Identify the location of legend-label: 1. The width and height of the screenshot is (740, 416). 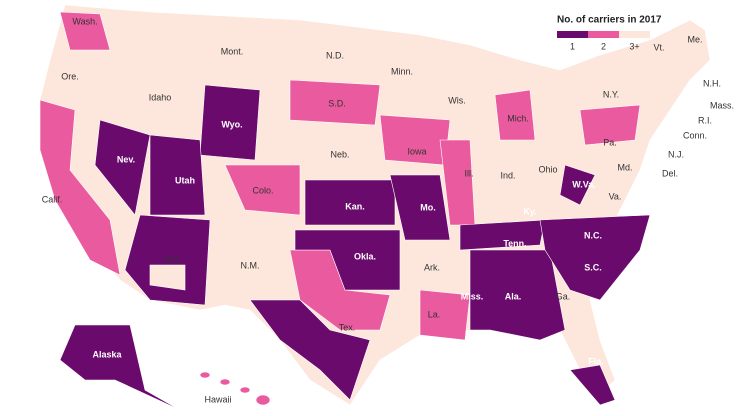
(572, 46).